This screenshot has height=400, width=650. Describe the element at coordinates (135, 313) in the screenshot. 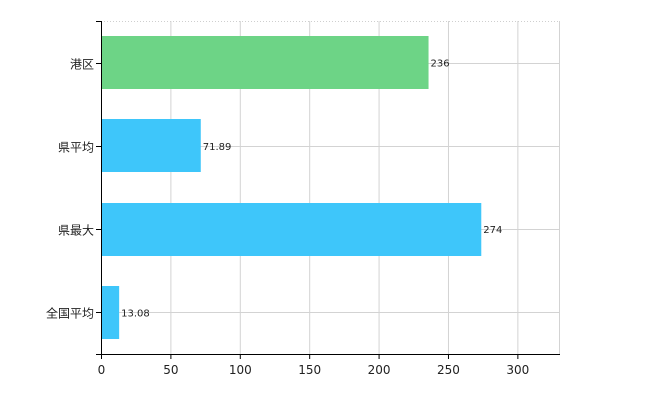

I see `data-label: 13.08` at that location.